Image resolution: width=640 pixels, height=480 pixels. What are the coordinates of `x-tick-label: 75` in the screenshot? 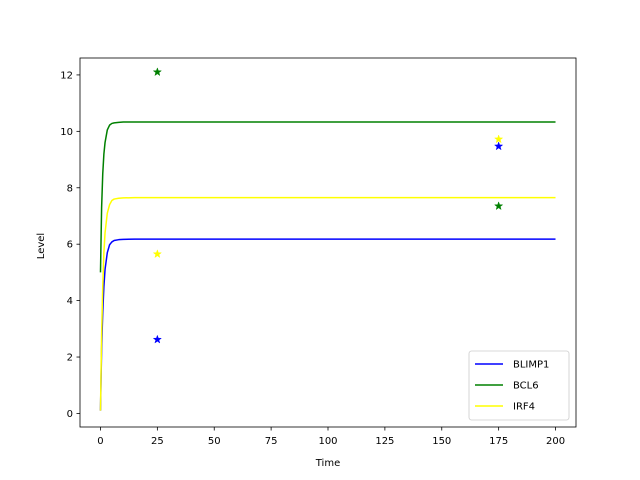 It's located at (271, 441).